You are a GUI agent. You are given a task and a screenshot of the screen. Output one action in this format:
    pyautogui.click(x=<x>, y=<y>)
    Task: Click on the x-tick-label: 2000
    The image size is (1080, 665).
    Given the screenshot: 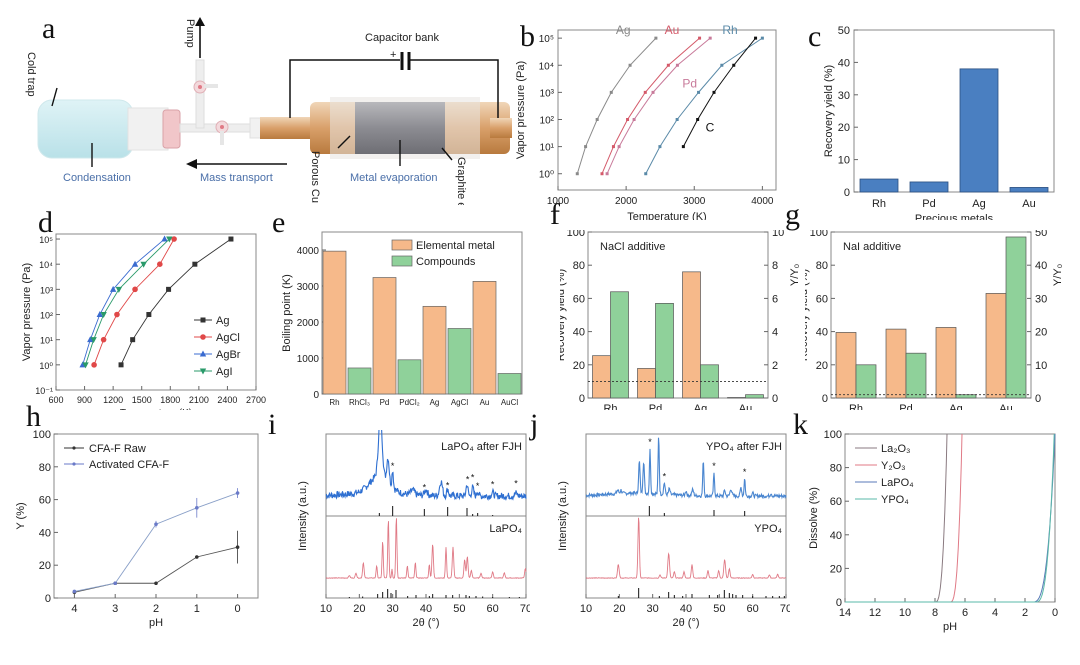 What is the action you would take?
    pyautogui.click(x=626, y=201)
    